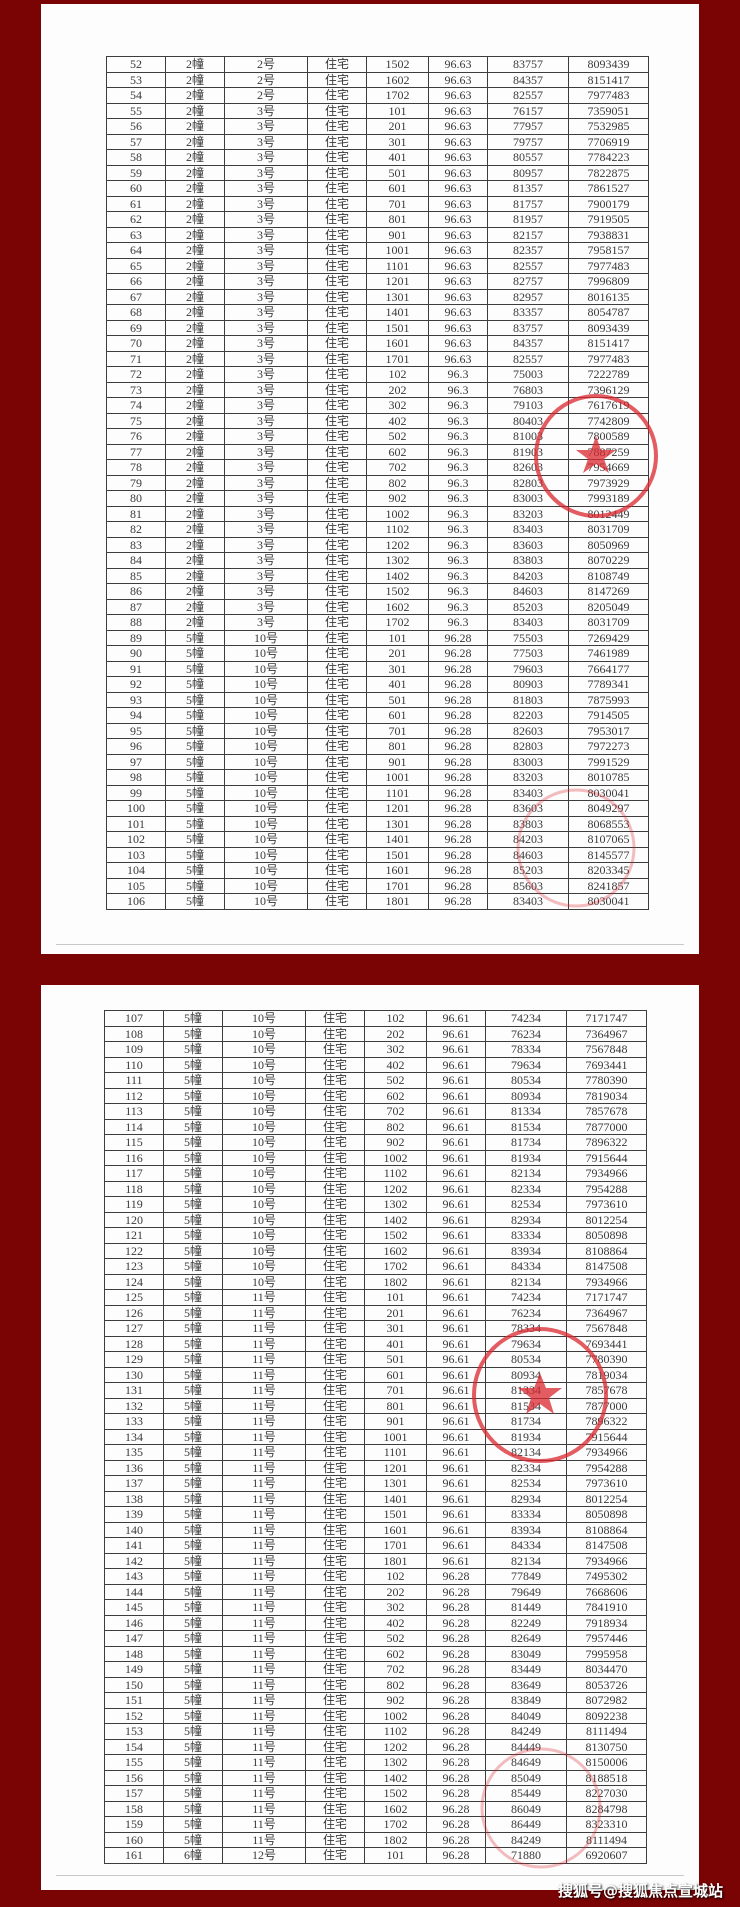 This screenshot has height=1907, width=740. What do you see at coordinates (606, 1607) in the screenshot?
I see `table-cell: 7841910` at bounding box center [606, 1607].